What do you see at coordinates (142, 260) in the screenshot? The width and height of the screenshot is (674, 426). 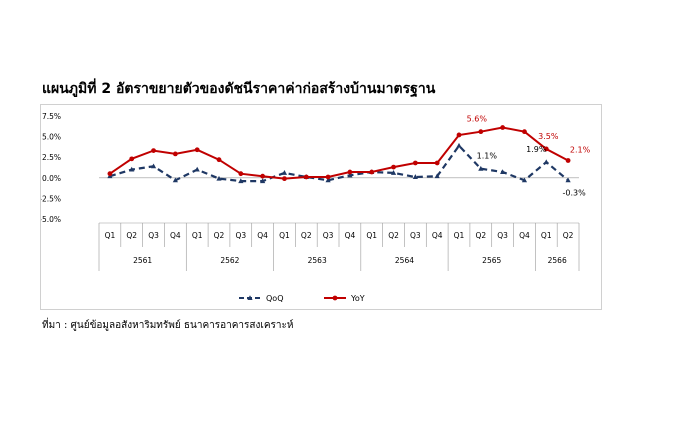 I see `year-label: 2561` at bounding box center [142, 260].